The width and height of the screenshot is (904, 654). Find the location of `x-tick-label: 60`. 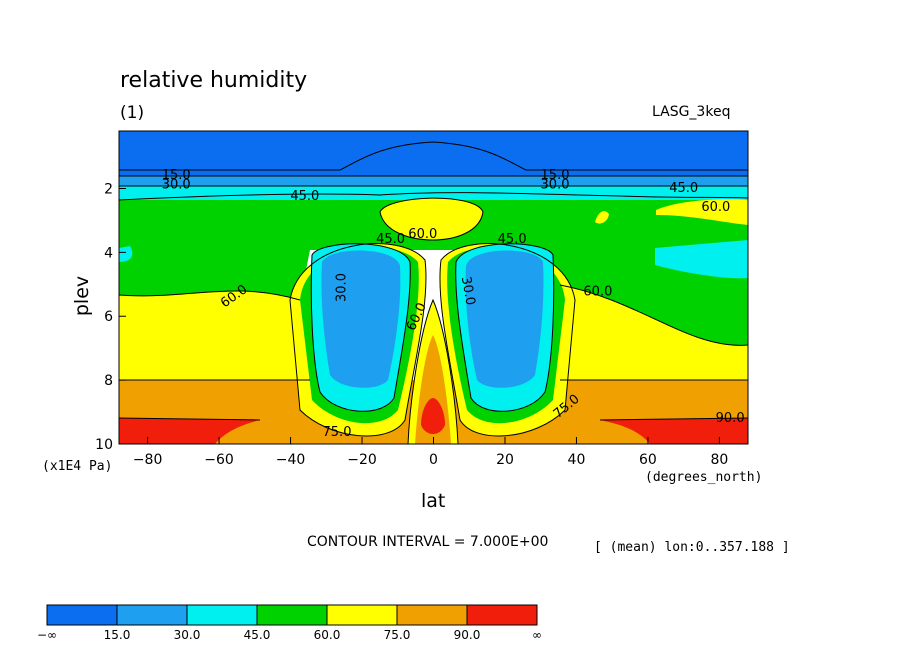

x-tick-label: 60 is located at coordinates (648, 460).